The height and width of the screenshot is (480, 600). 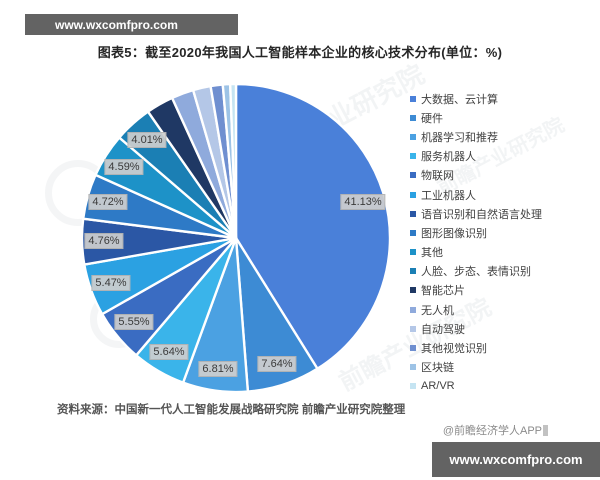 I want to click on pie-slice-label: 6.81%, so click(x=218, y=369).